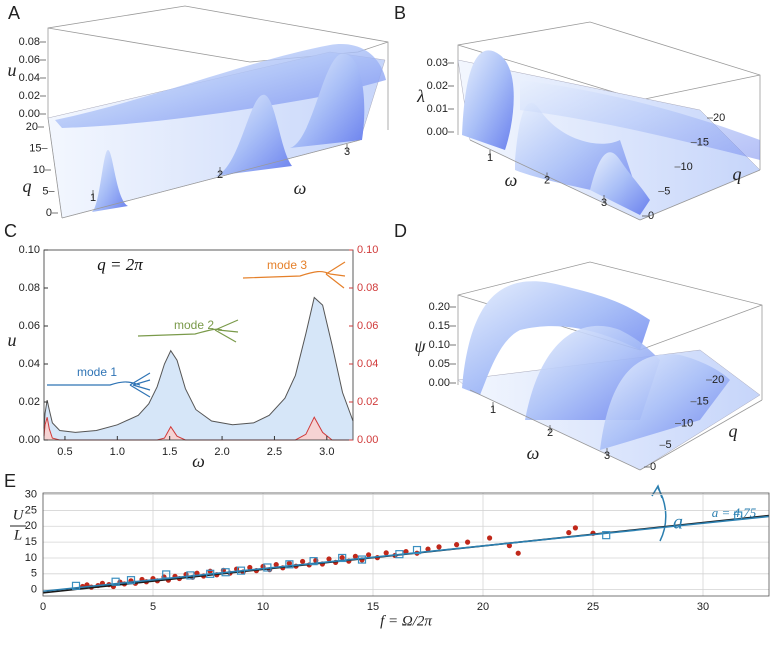 The image size is (772, 659). I want to click on annotation: mode 2, so click(194, 325).